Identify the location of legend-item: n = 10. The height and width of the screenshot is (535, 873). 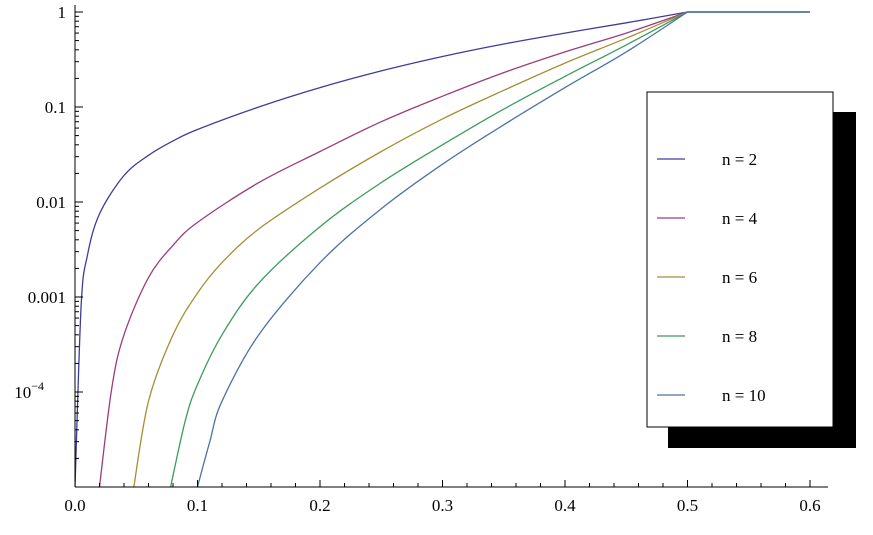
(711, 395).